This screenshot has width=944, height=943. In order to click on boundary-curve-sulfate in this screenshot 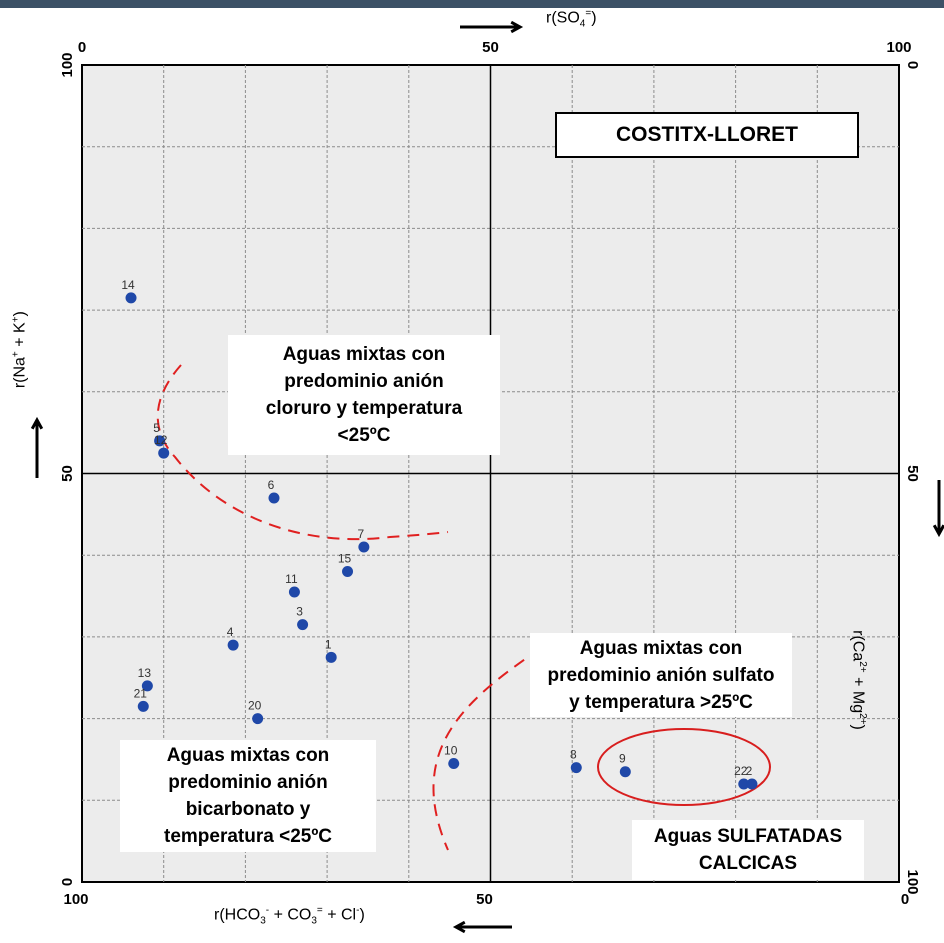, I will do `click(495, 743)`.